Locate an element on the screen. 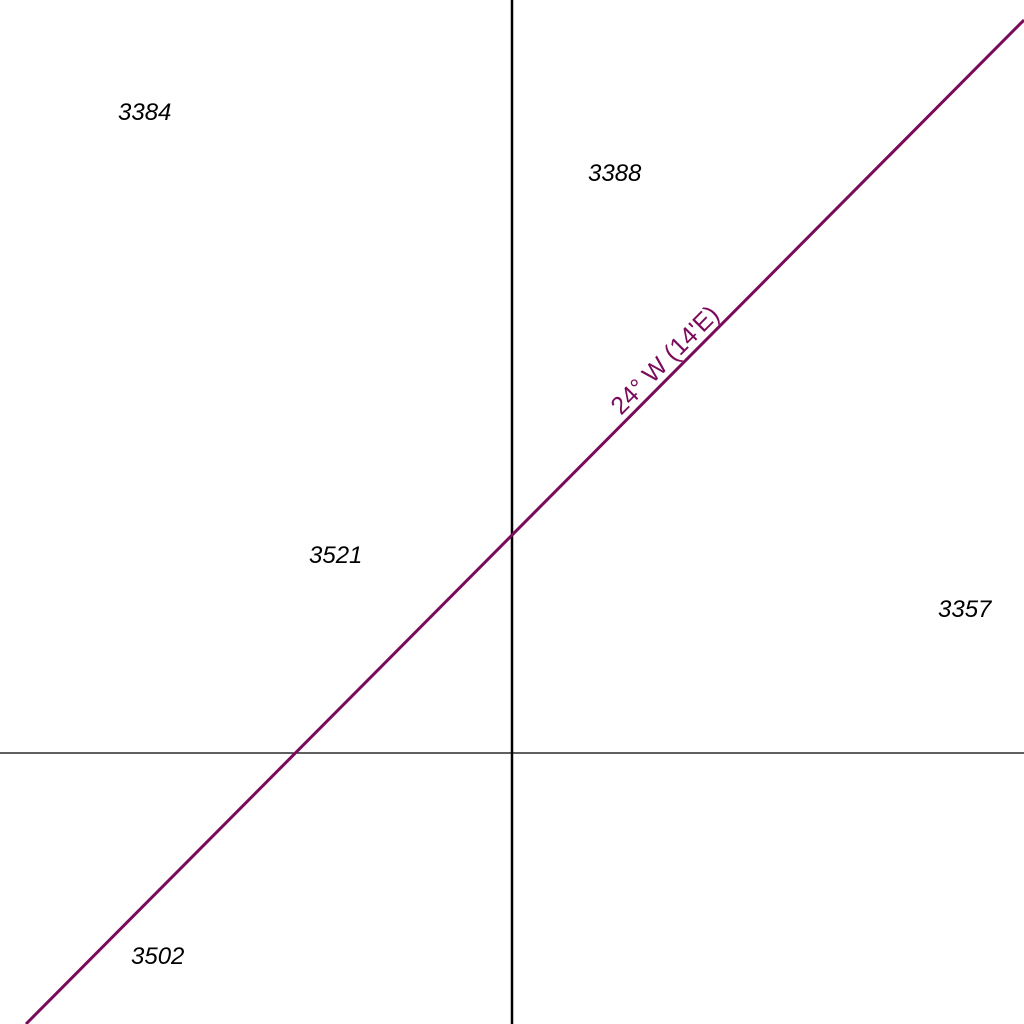 The image size is (1024, 1024). parcel-label-3384: 3384 is located at coordinates (144, 112).